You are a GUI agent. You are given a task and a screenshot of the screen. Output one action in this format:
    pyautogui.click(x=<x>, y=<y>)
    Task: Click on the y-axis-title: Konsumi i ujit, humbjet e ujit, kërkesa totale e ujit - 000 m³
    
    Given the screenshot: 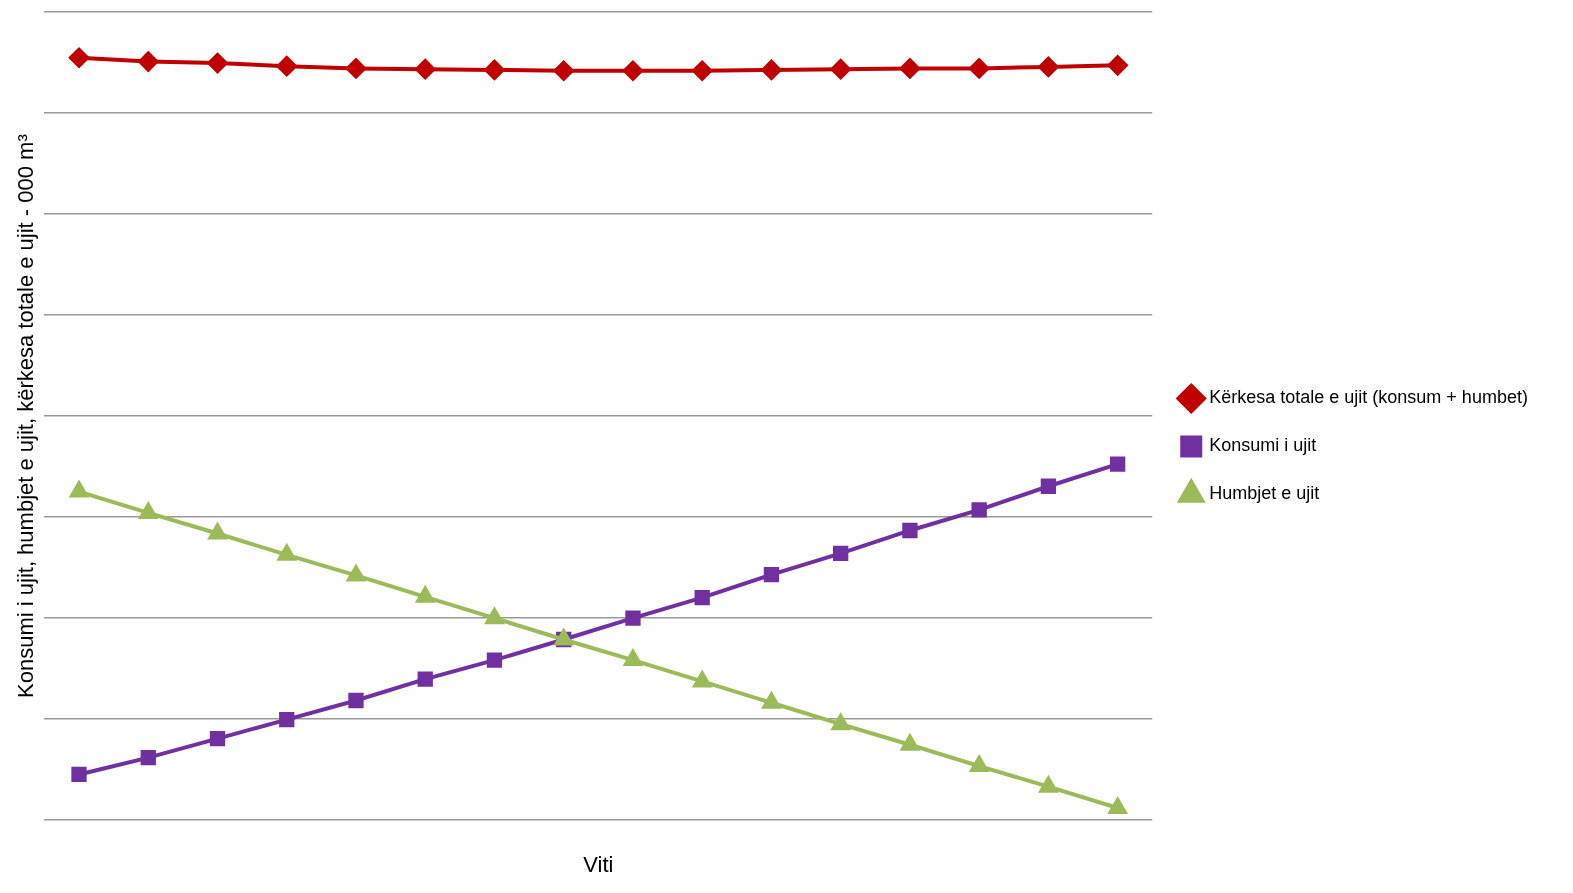 What is the action you would take?
    pyautogui.click(x=26, y=416)
    